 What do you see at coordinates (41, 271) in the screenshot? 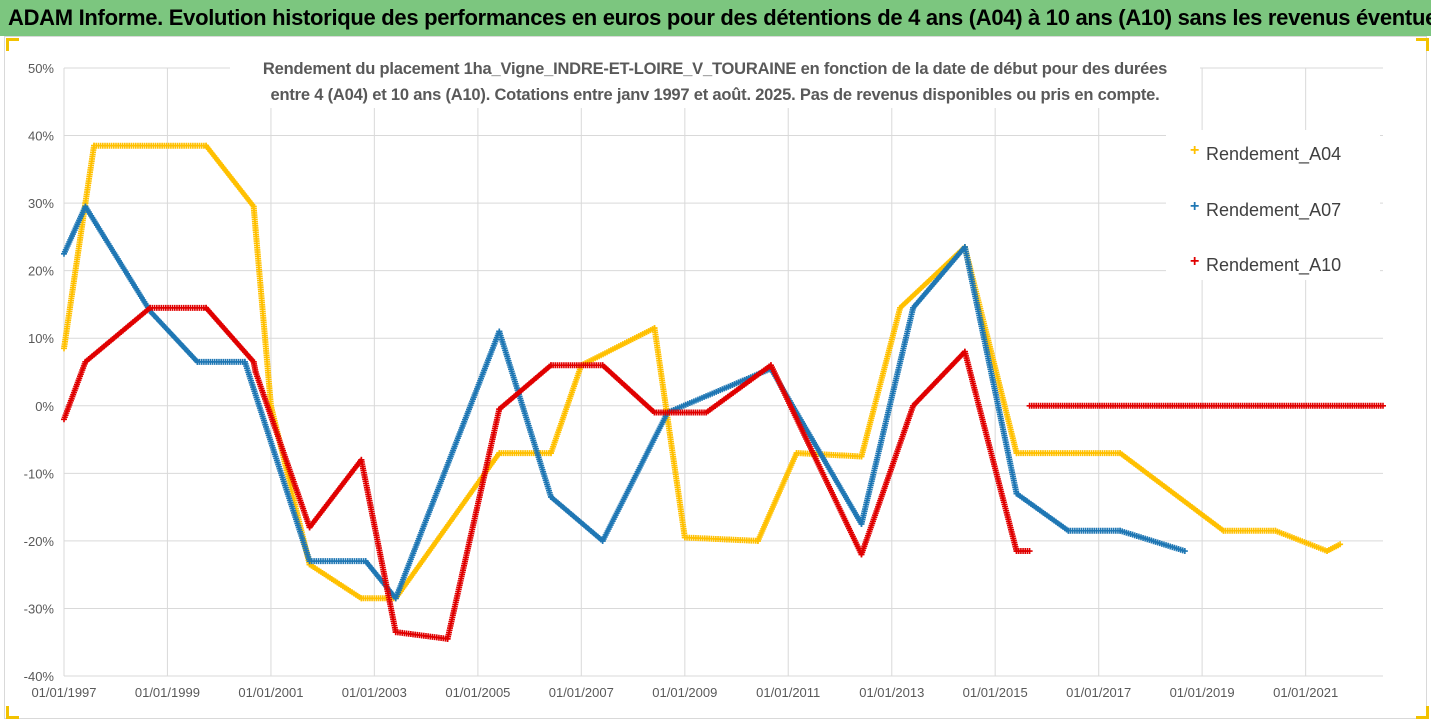
I see `y-tick-label: 20%` at bounding box center [41, 271].